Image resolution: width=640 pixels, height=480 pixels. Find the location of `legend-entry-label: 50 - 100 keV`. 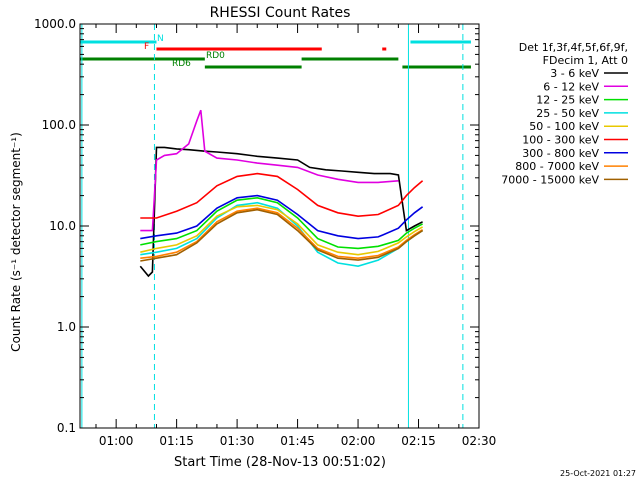

legend-entry-label: 50 - 100 keV is located at coordinates (564, 126).